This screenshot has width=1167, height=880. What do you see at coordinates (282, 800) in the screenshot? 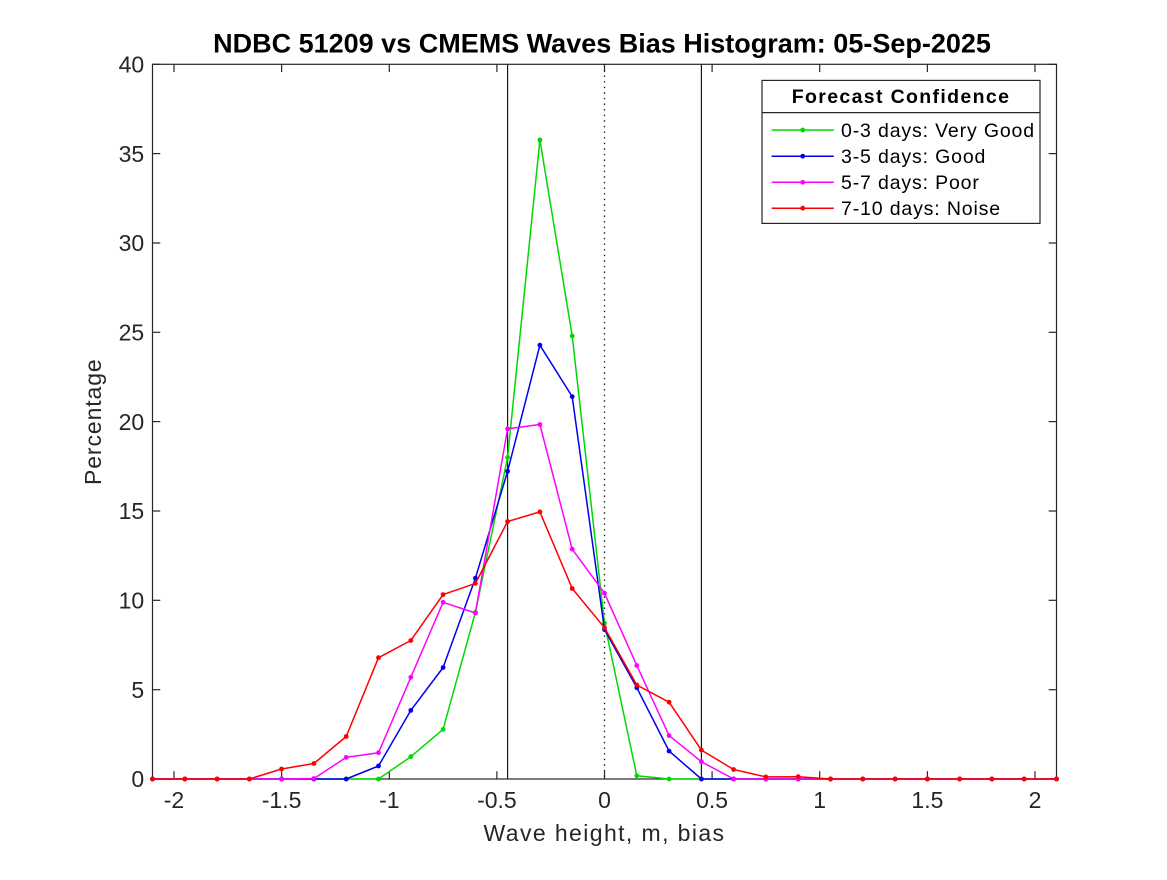
I see `svg-text: -1.5` at bounding box center [282, 800].